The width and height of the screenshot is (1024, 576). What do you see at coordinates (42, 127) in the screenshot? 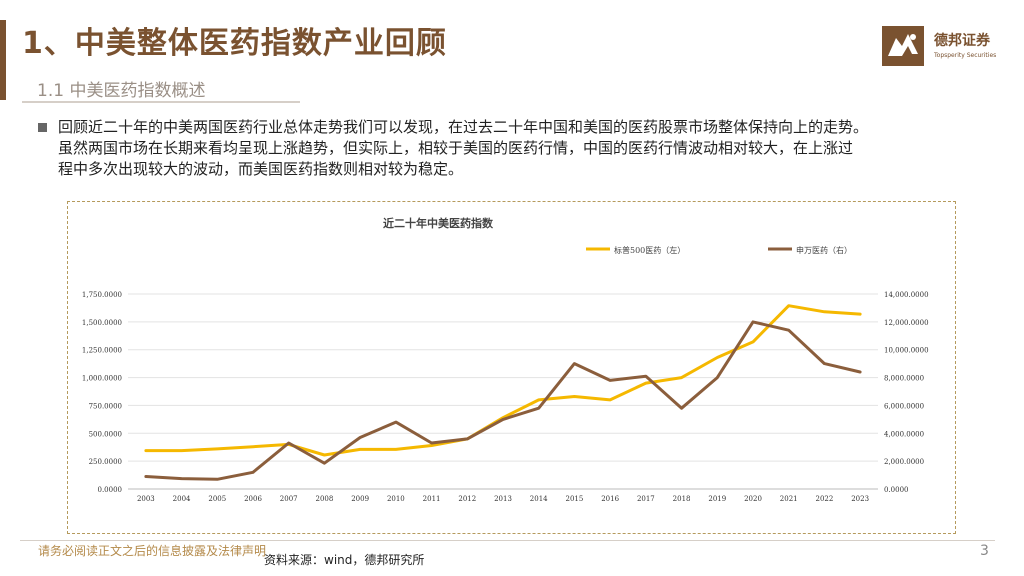
I see `bullet-square-icon` at bounding box center [42, 127].